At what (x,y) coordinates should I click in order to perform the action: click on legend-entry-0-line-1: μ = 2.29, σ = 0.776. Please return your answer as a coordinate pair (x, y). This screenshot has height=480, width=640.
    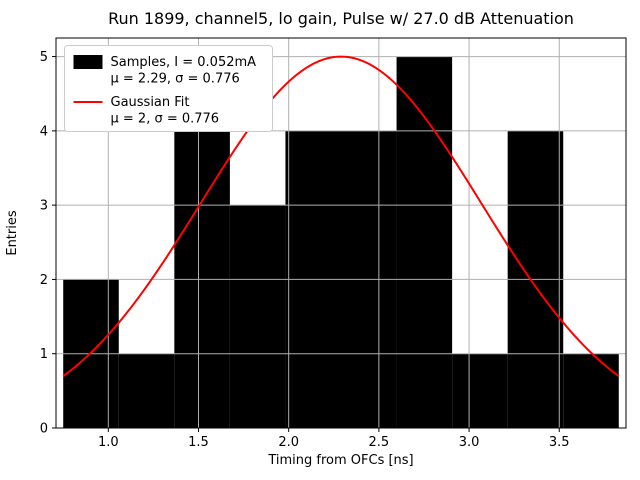
    Looking at the image, I should click on (175, 79).